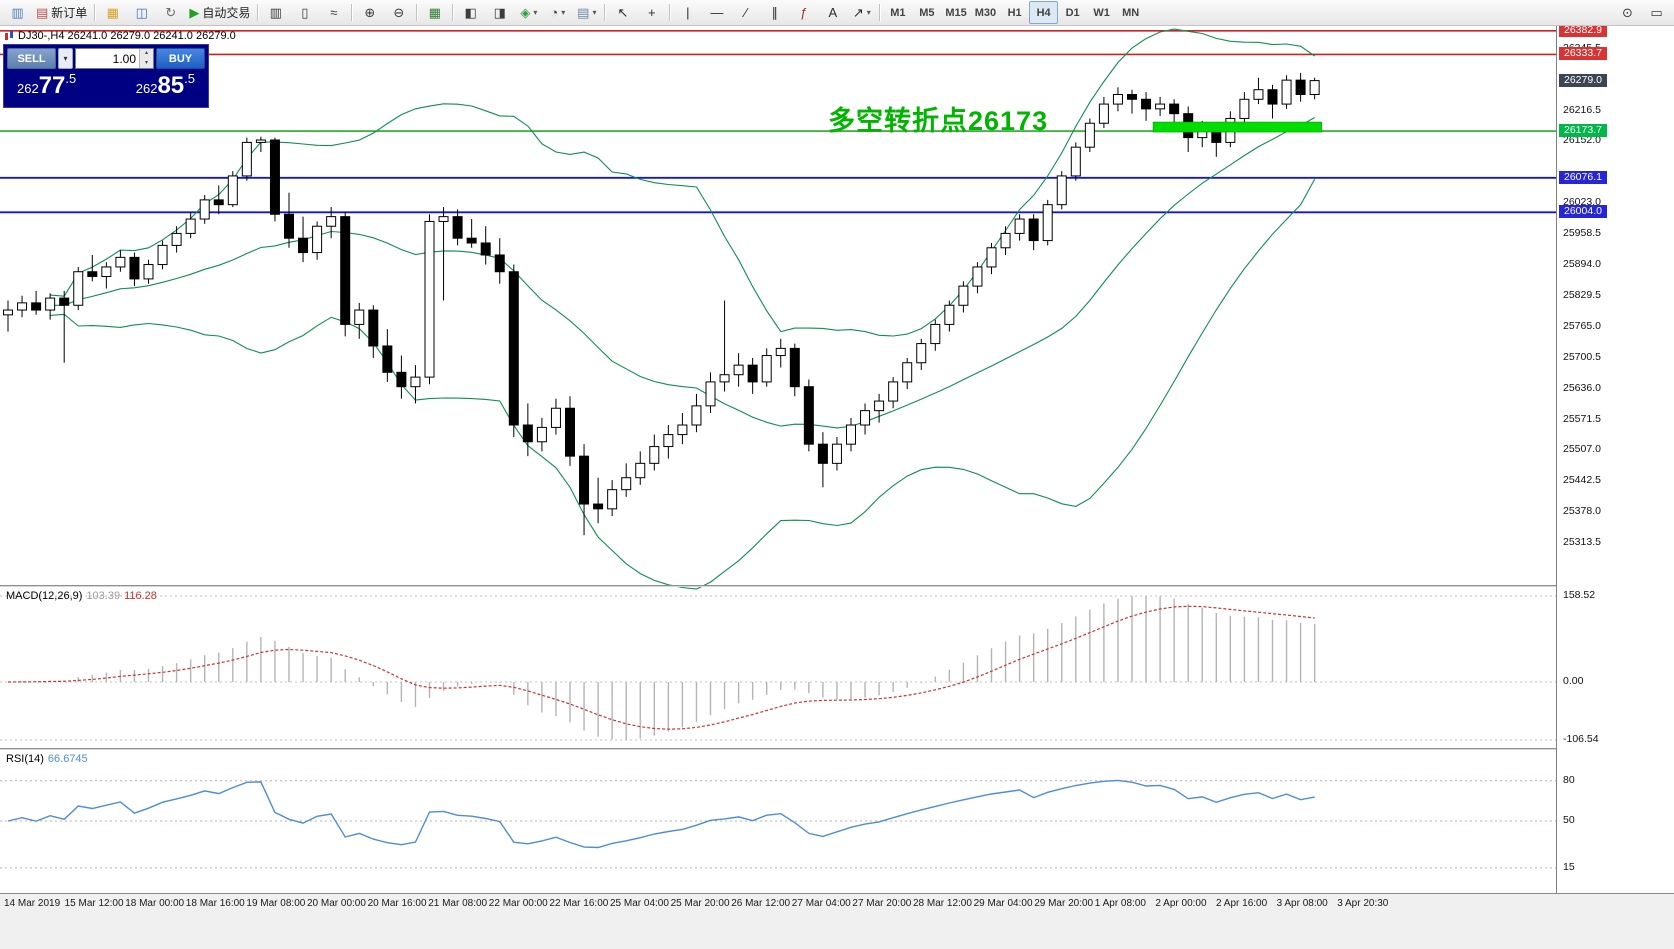  Describe the element at coordinates (44, 596) in the screenshot. I see `macd-name: MACD(12,26,9)` at that location.